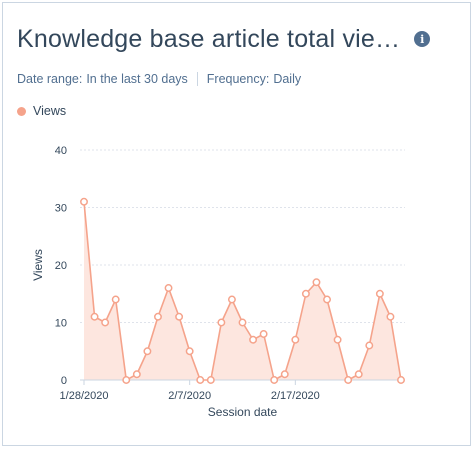  I want to click on card-header: Knowledge base article total vie… i, so click(237, 39).